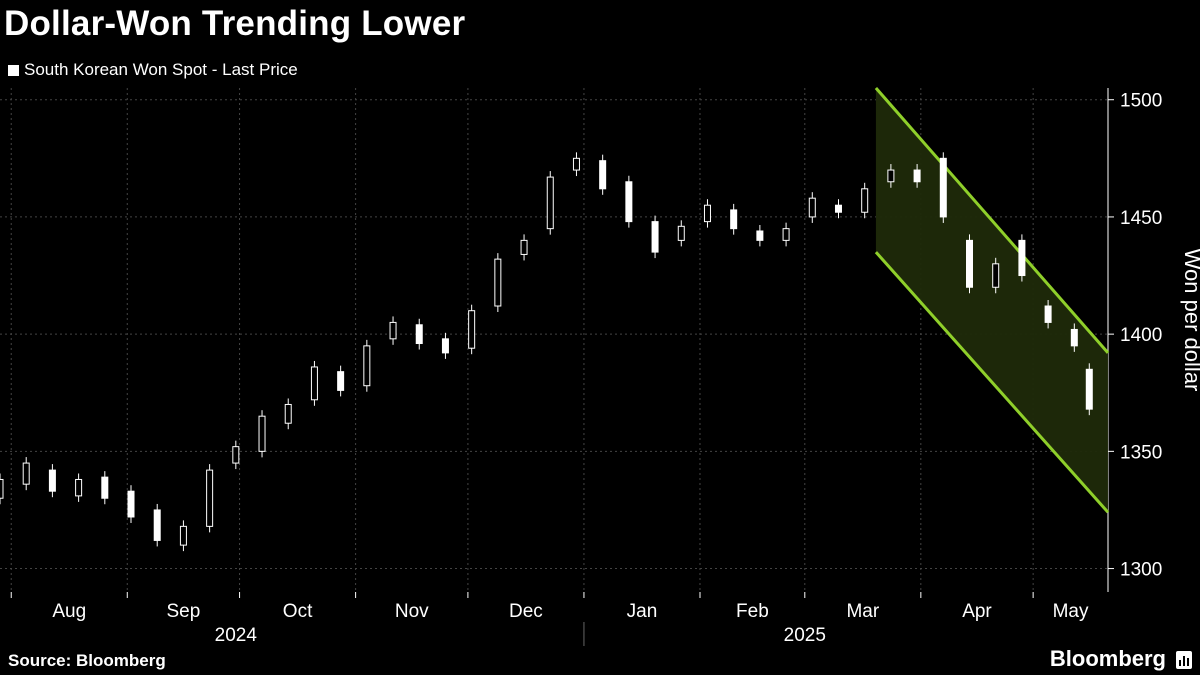 Image resolution: width=1200 pixels, height=675 pixels. I want to click on x-tick-label: Dec, so click(526, 611).